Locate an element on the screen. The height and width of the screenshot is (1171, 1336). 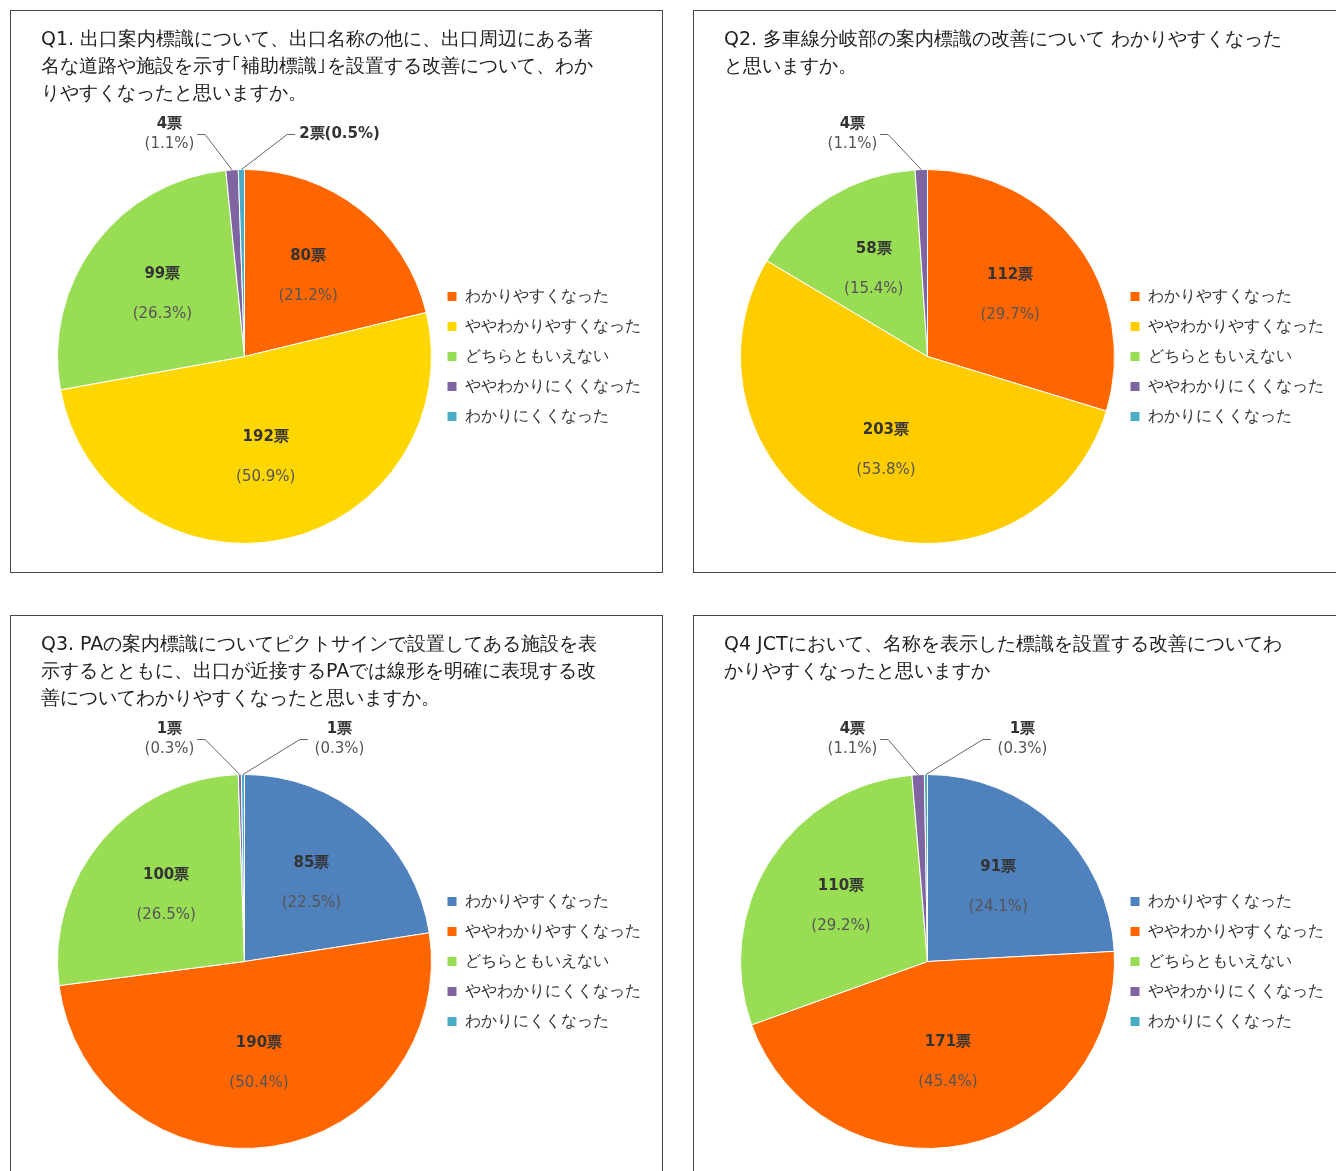
text: 80票 (21.2%) is located at coordinates (308, 274).